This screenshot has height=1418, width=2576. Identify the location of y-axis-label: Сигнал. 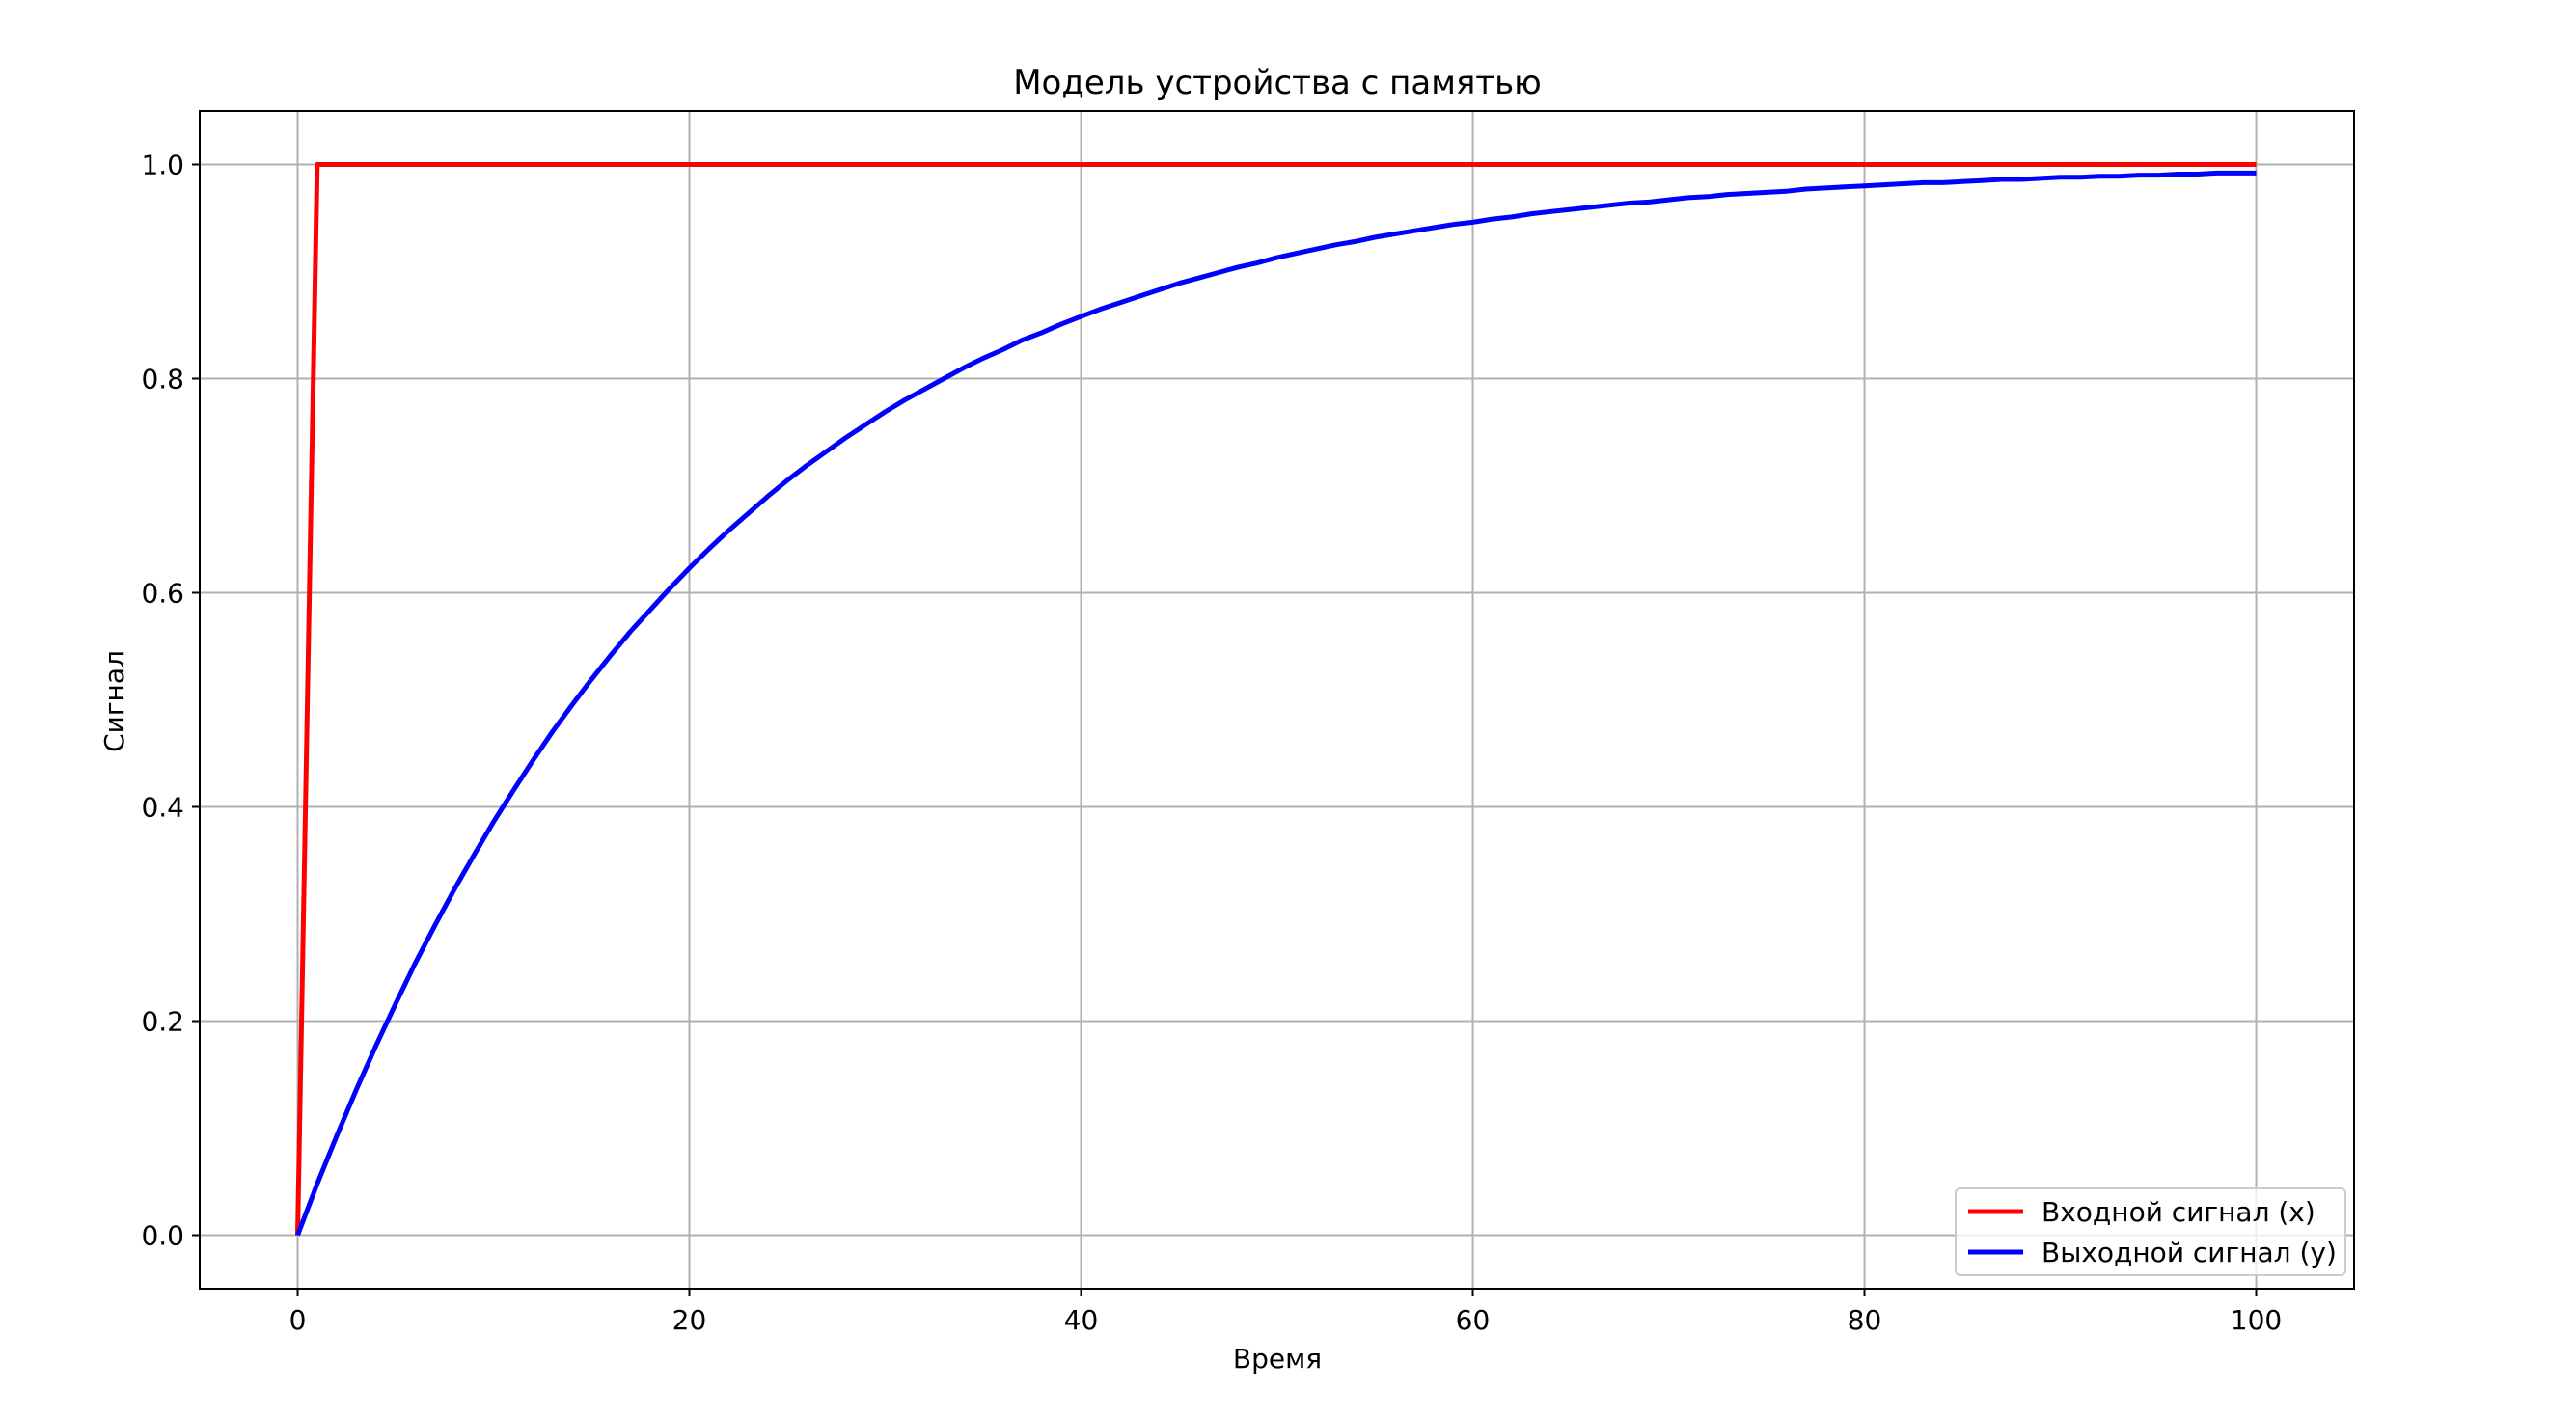
(114, 701).